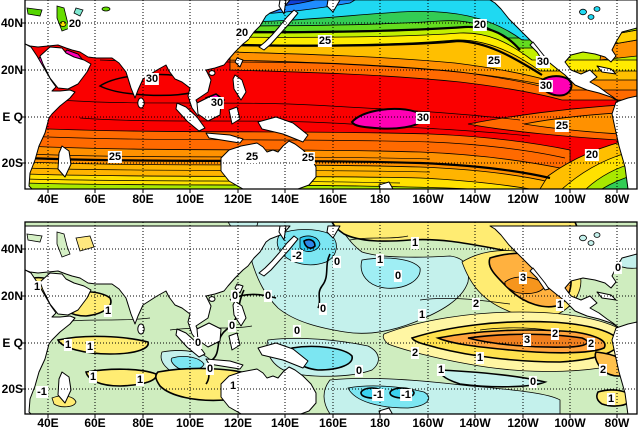 The height and width of the screenshot is (432, 638). Describe the element at coordinates (552, 122) in the screenshot. I see `top-east-cool-wedge` at that location.